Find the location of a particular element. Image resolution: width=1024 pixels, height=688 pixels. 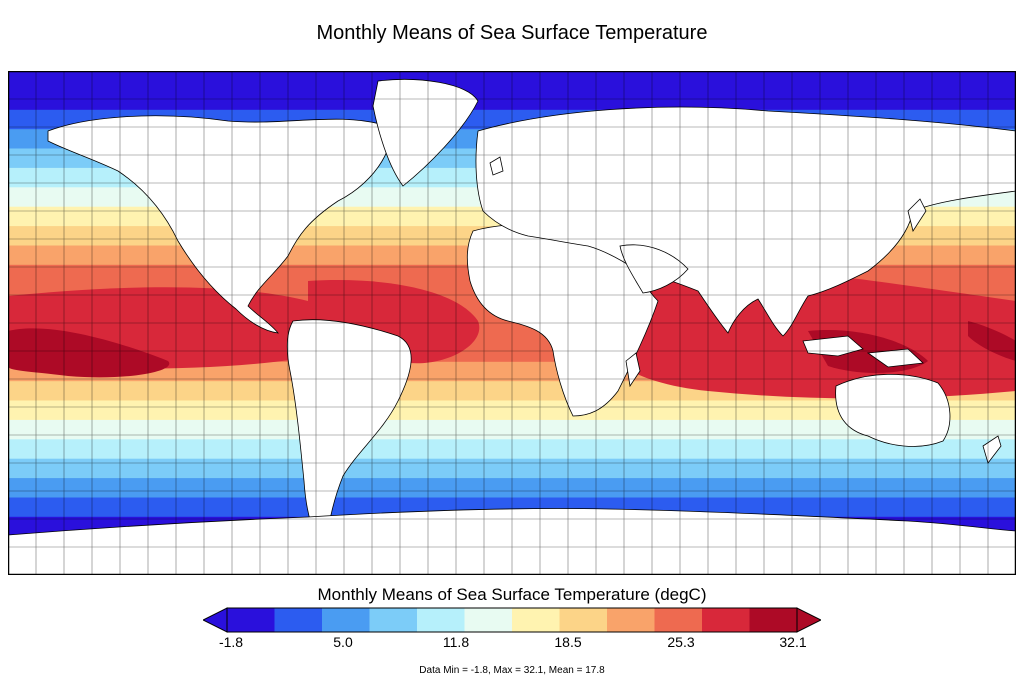

colorbar-max-arrow is located at coordinates (808, 620).